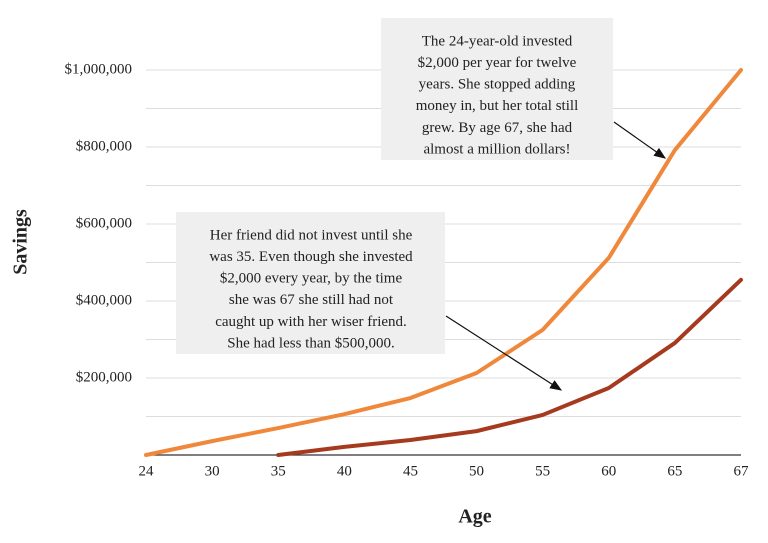 This screenshot has height=543, width=768. What do you see at coordinates (496, 149) in the screenshot?
I see `annotation-text: almost a million dollars!` at bounding box center [496, 149].